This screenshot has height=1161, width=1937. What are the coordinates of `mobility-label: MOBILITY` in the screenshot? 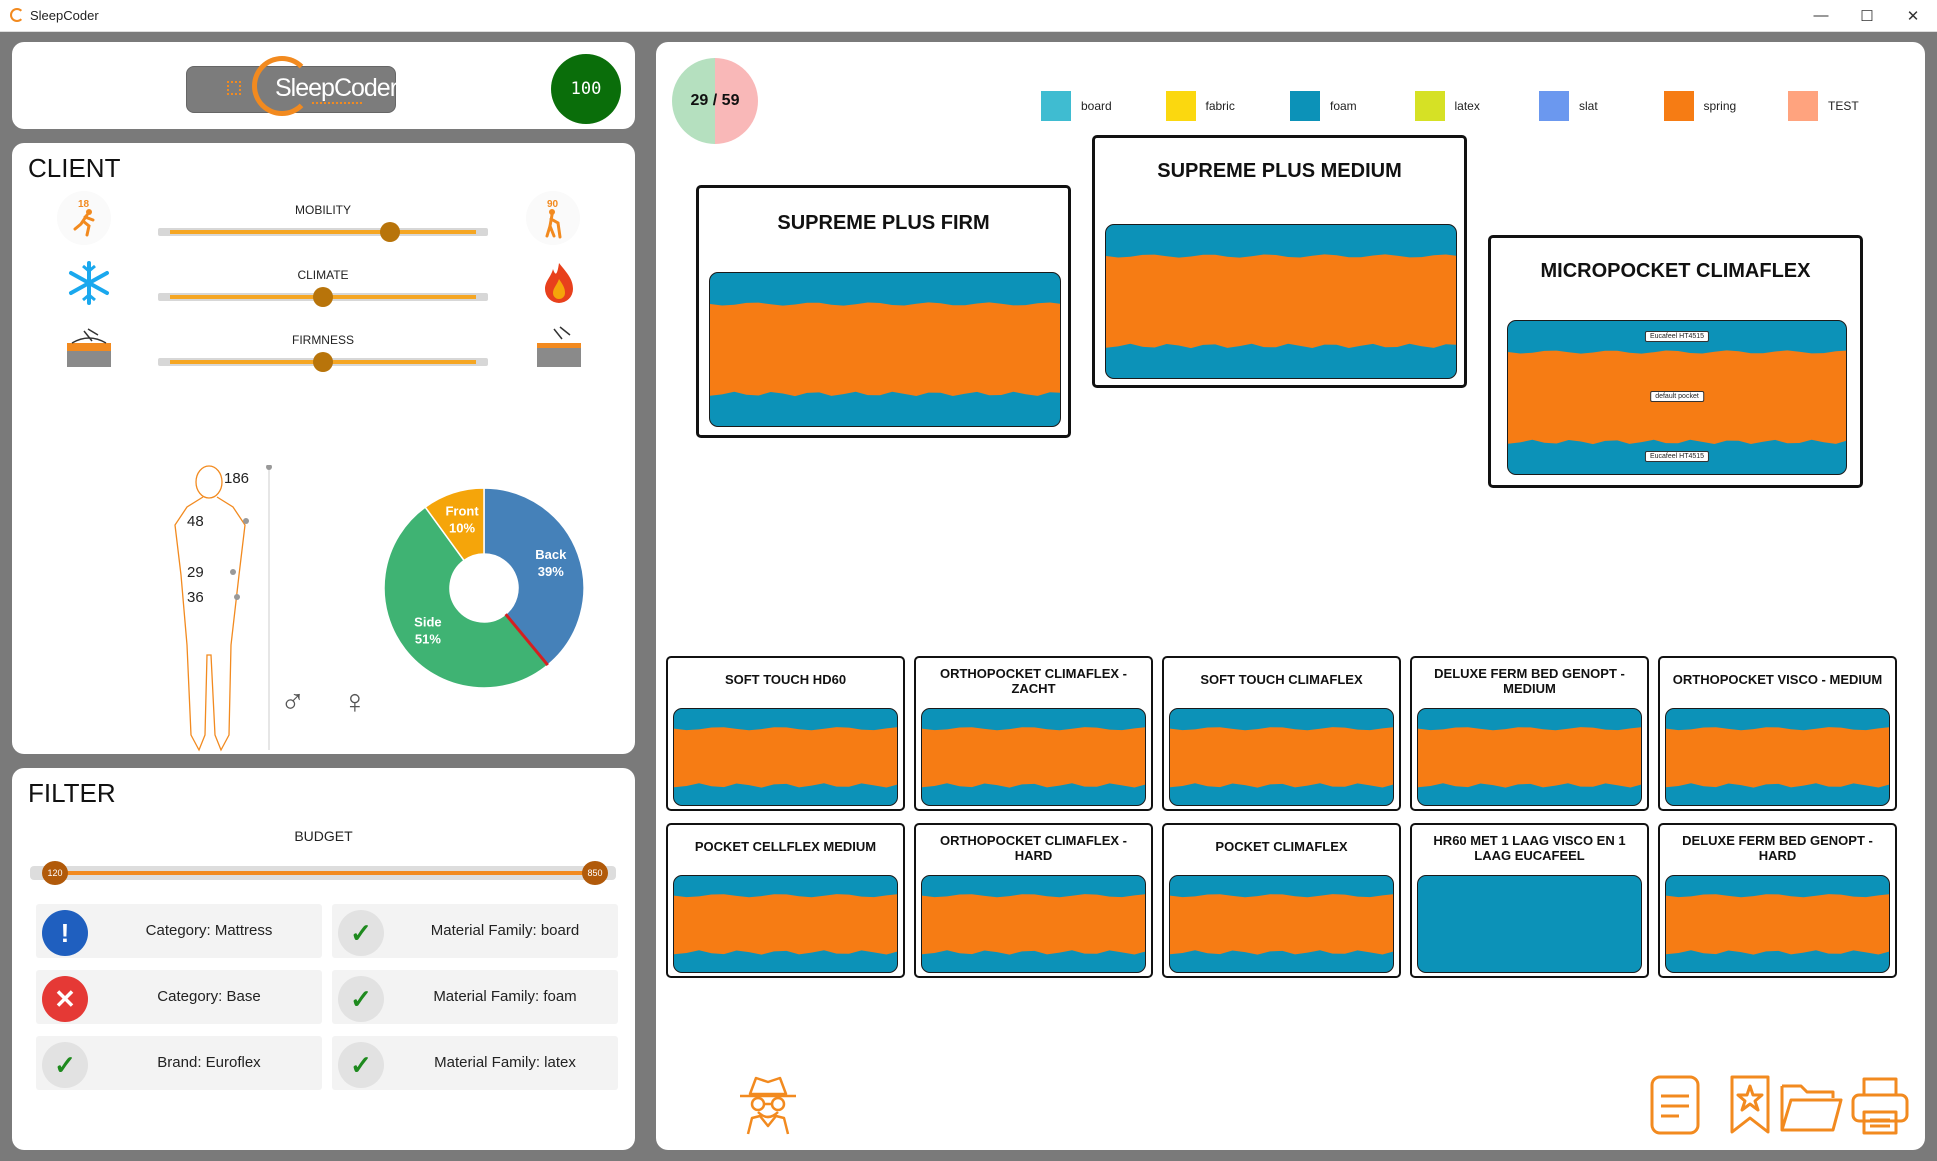 It's located at (322, 210).